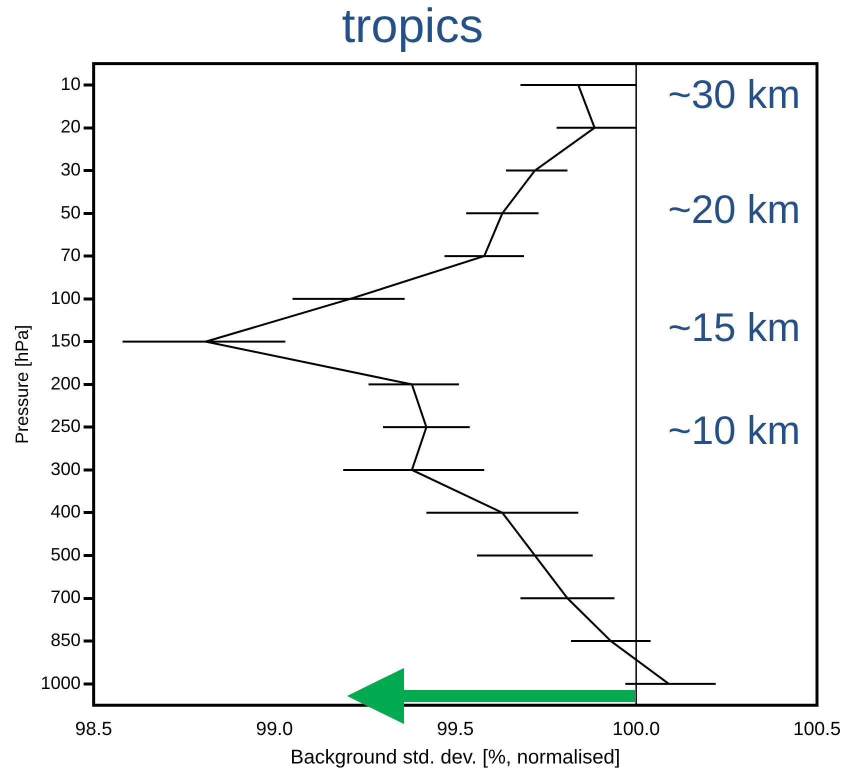  I want to click on y-tick-label: 30, so click(70, 170).